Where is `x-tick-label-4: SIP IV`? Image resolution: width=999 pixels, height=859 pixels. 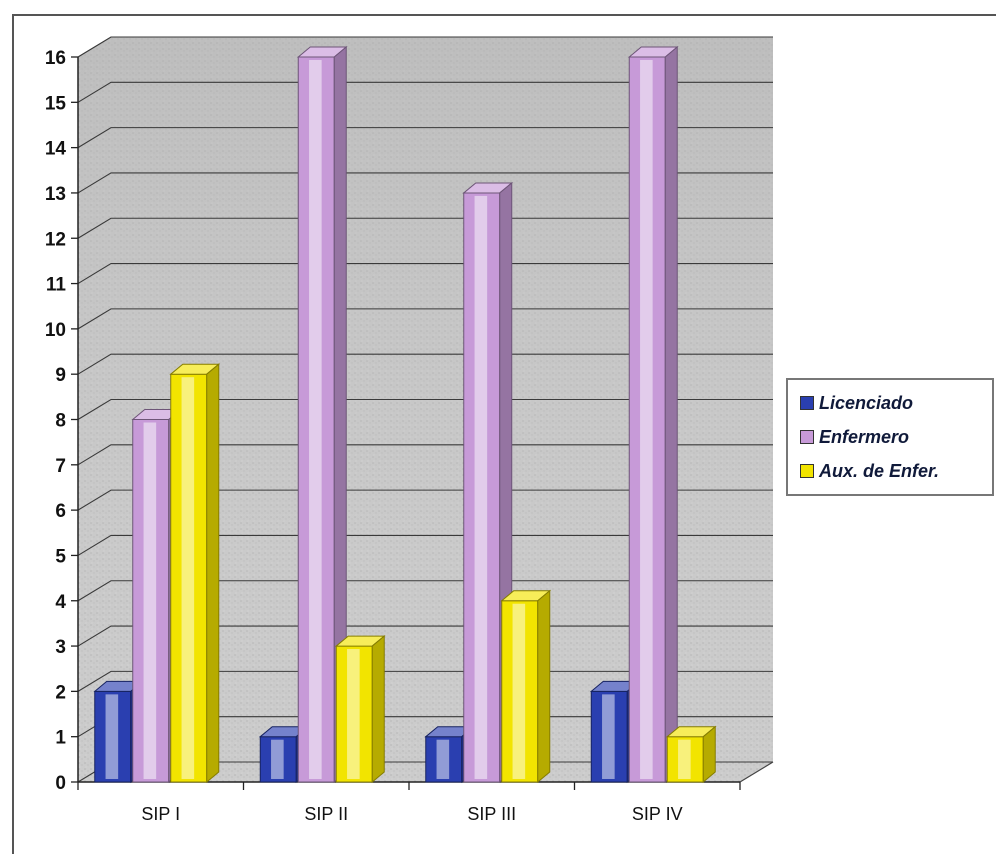 x-tick-label-4: SIP IV is located at coordinates (657, 814).